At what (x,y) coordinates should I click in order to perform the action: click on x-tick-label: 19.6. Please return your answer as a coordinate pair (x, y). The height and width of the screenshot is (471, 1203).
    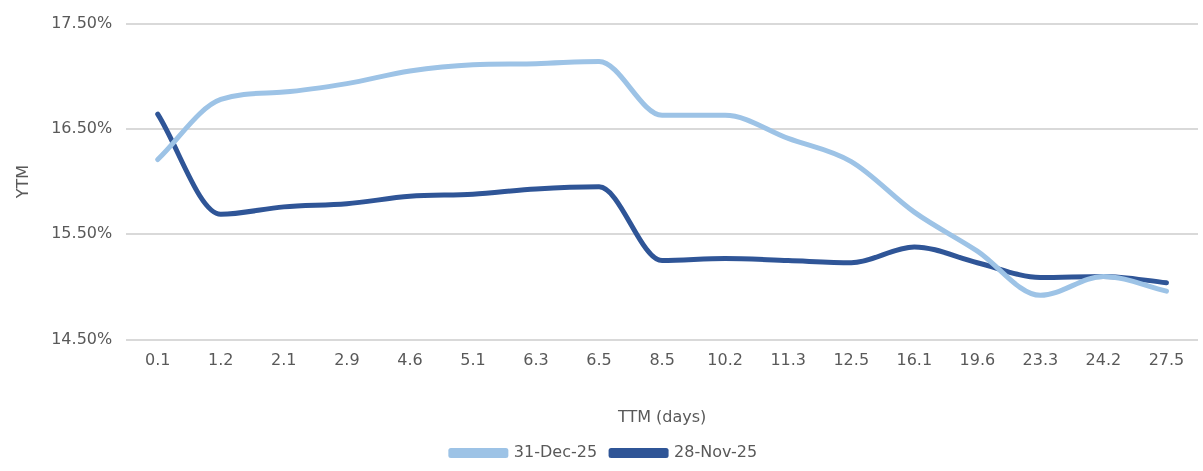
    Looking at the image, I should click on (977, 360).